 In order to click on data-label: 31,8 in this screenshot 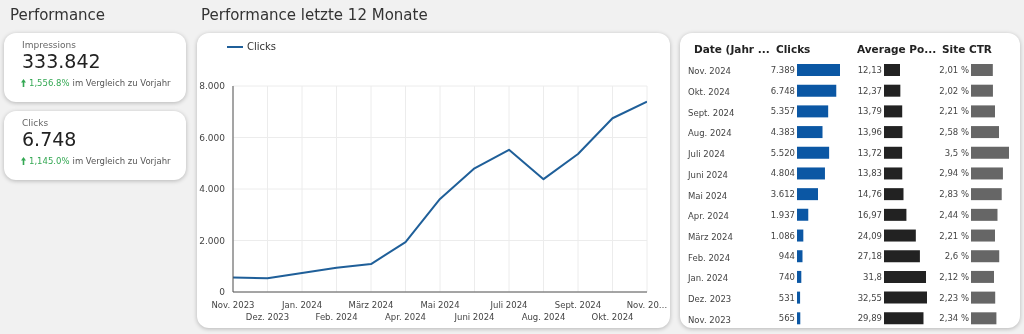, I will do `click(872, 276)`.